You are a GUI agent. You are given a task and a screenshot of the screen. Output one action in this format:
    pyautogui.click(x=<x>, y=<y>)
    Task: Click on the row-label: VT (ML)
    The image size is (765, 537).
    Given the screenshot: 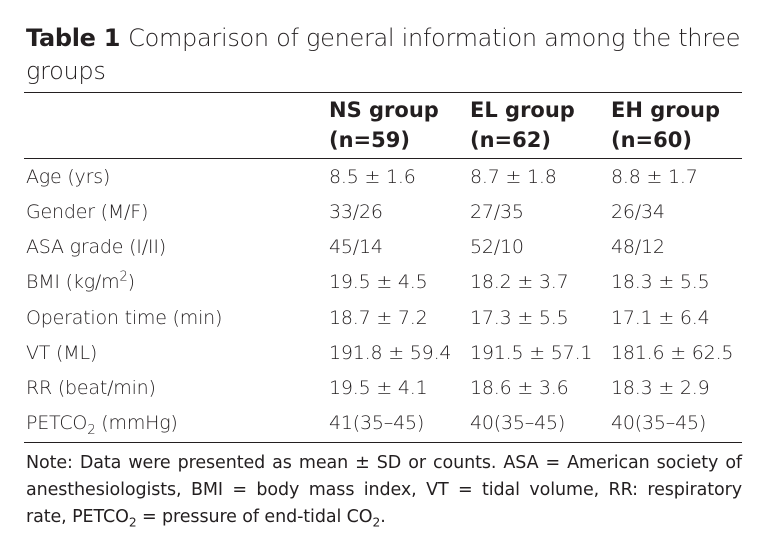 What is the action you would take?
    pyautogui.click(x=62, y=353)
    